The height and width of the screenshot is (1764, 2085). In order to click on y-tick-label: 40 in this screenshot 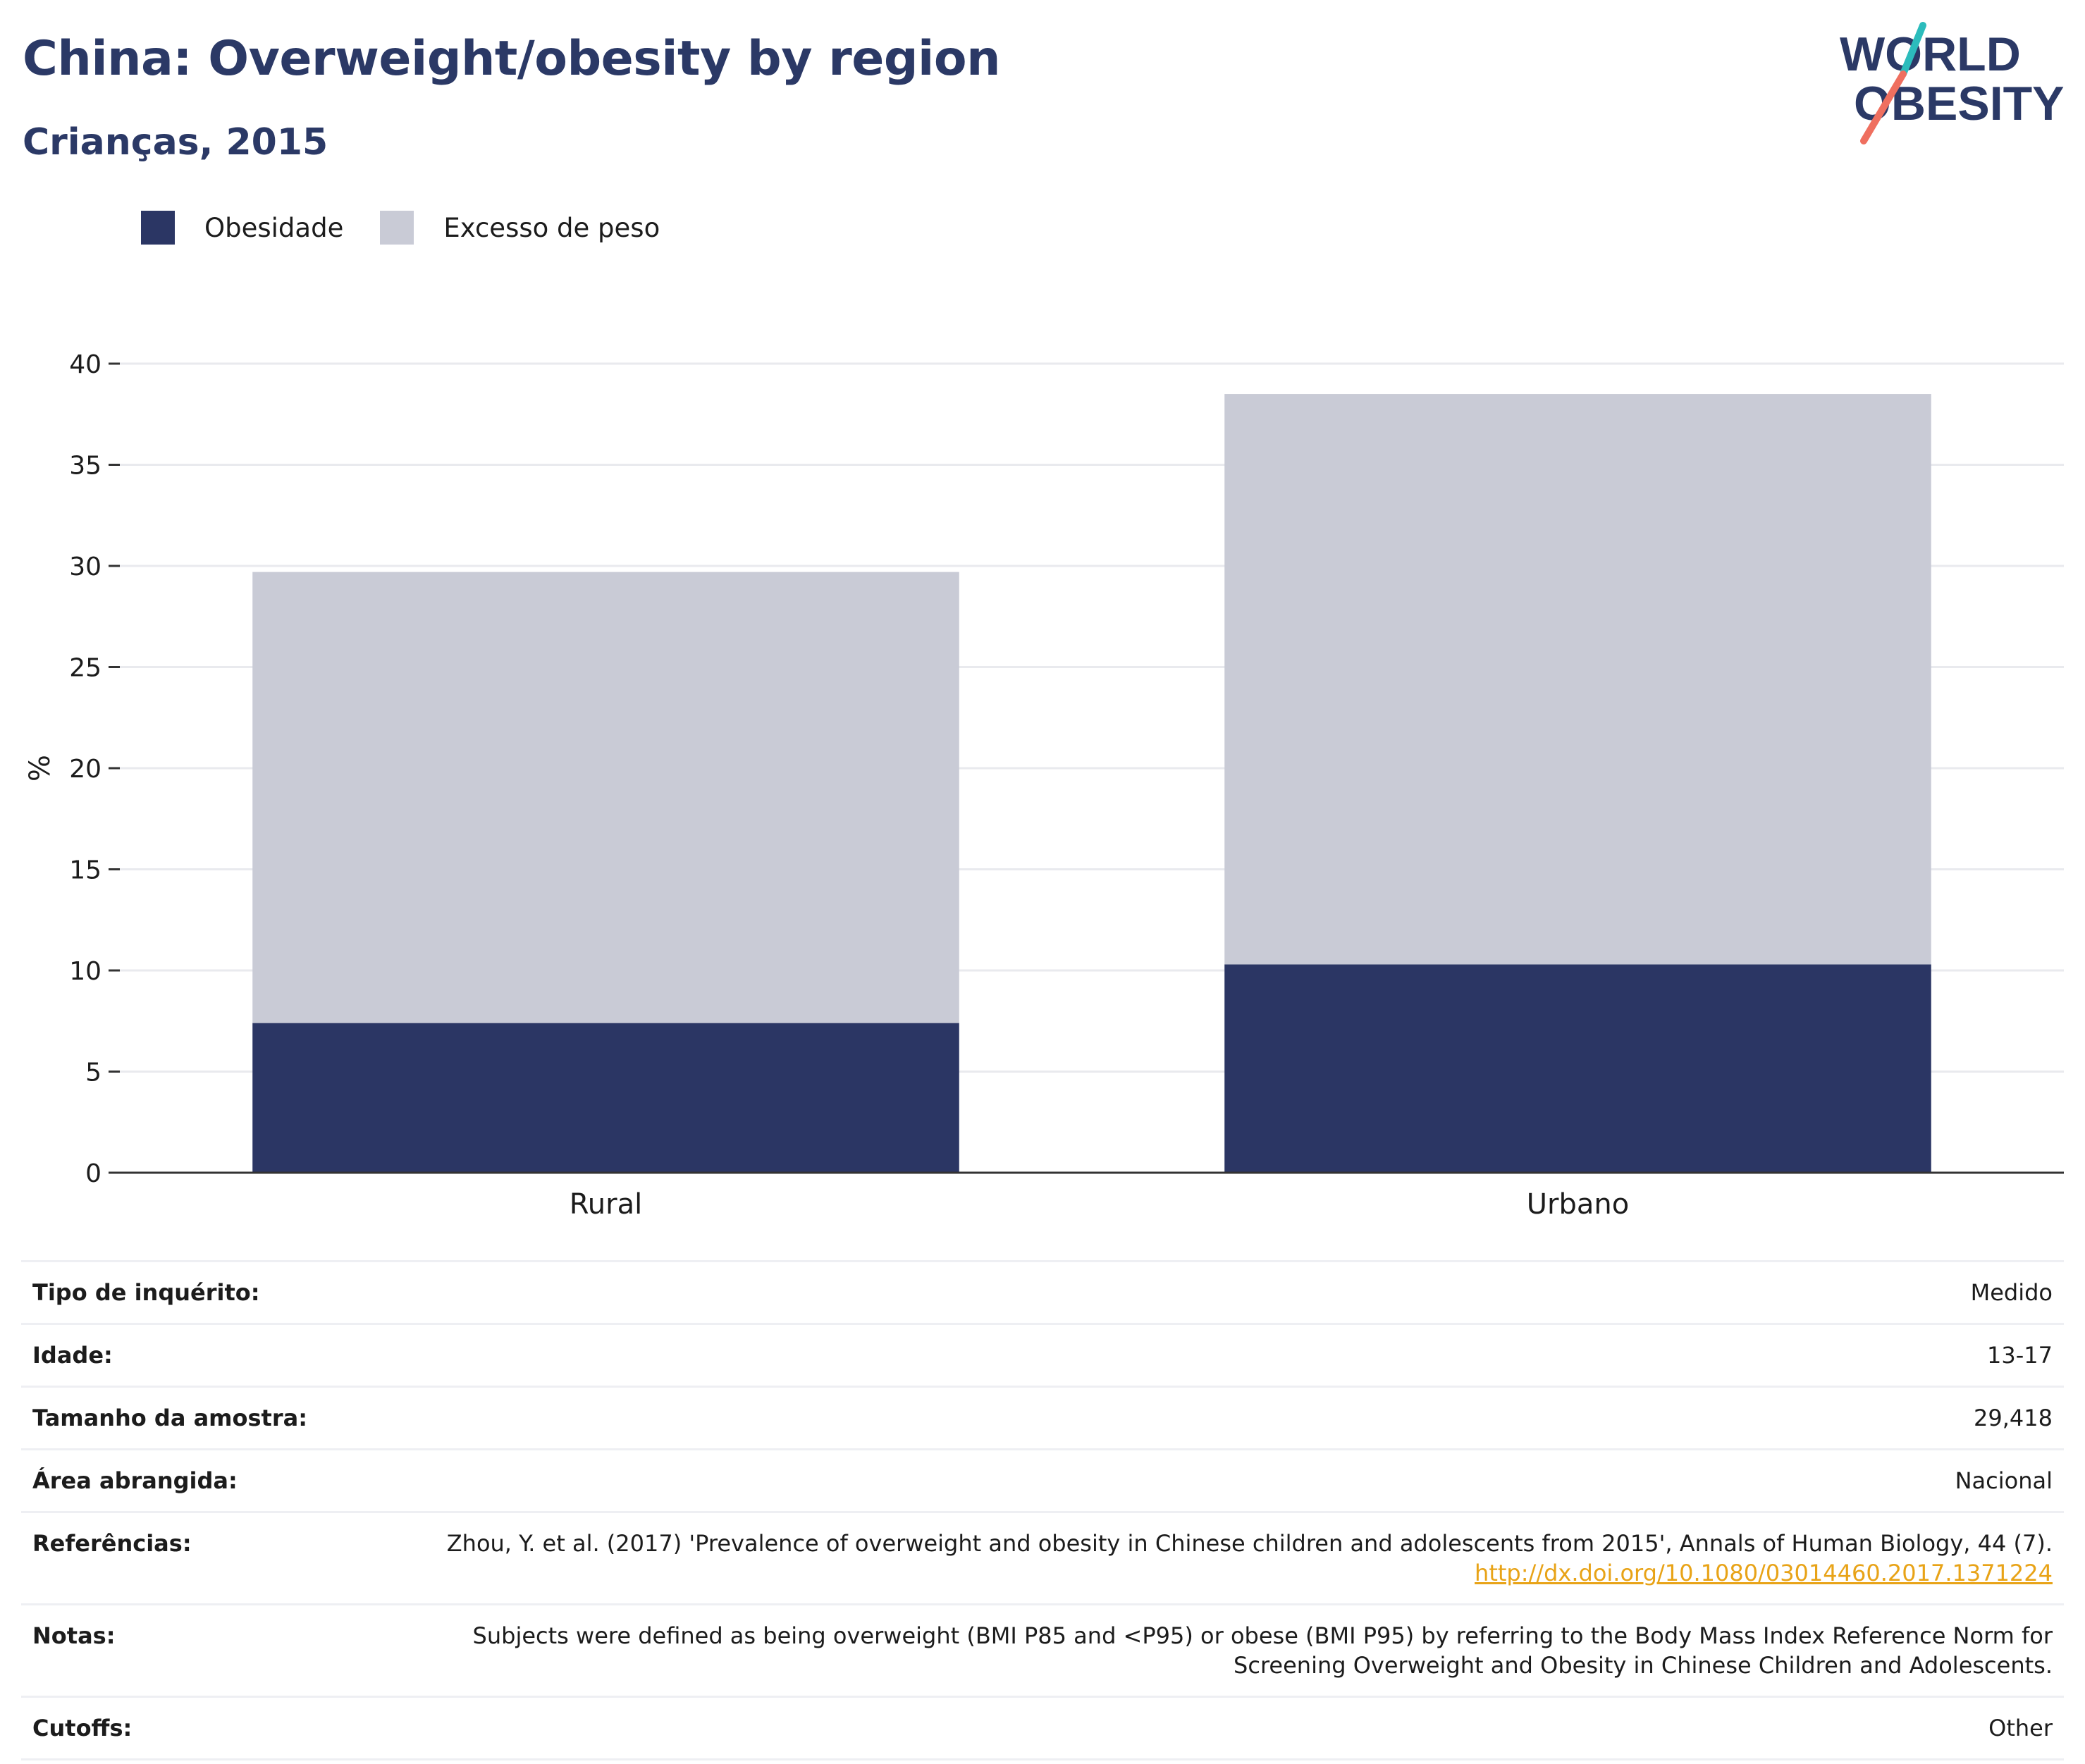, I will do `click(85, 364)`.